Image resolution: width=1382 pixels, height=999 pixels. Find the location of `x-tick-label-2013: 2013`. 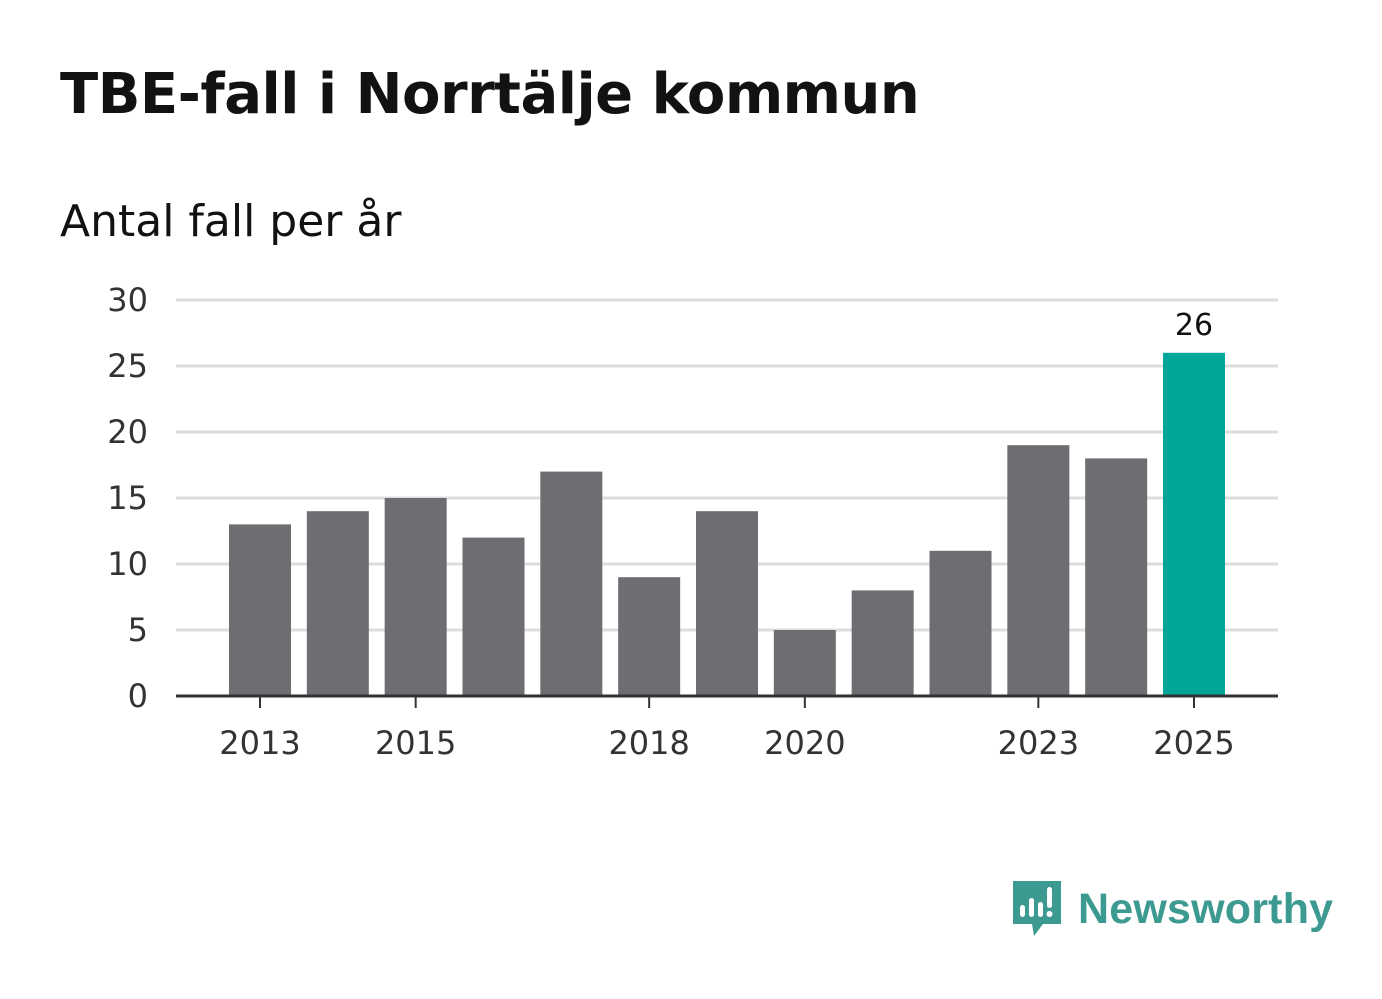

x-tick-label-2013: 2013 is located at coordinates (259, 743).